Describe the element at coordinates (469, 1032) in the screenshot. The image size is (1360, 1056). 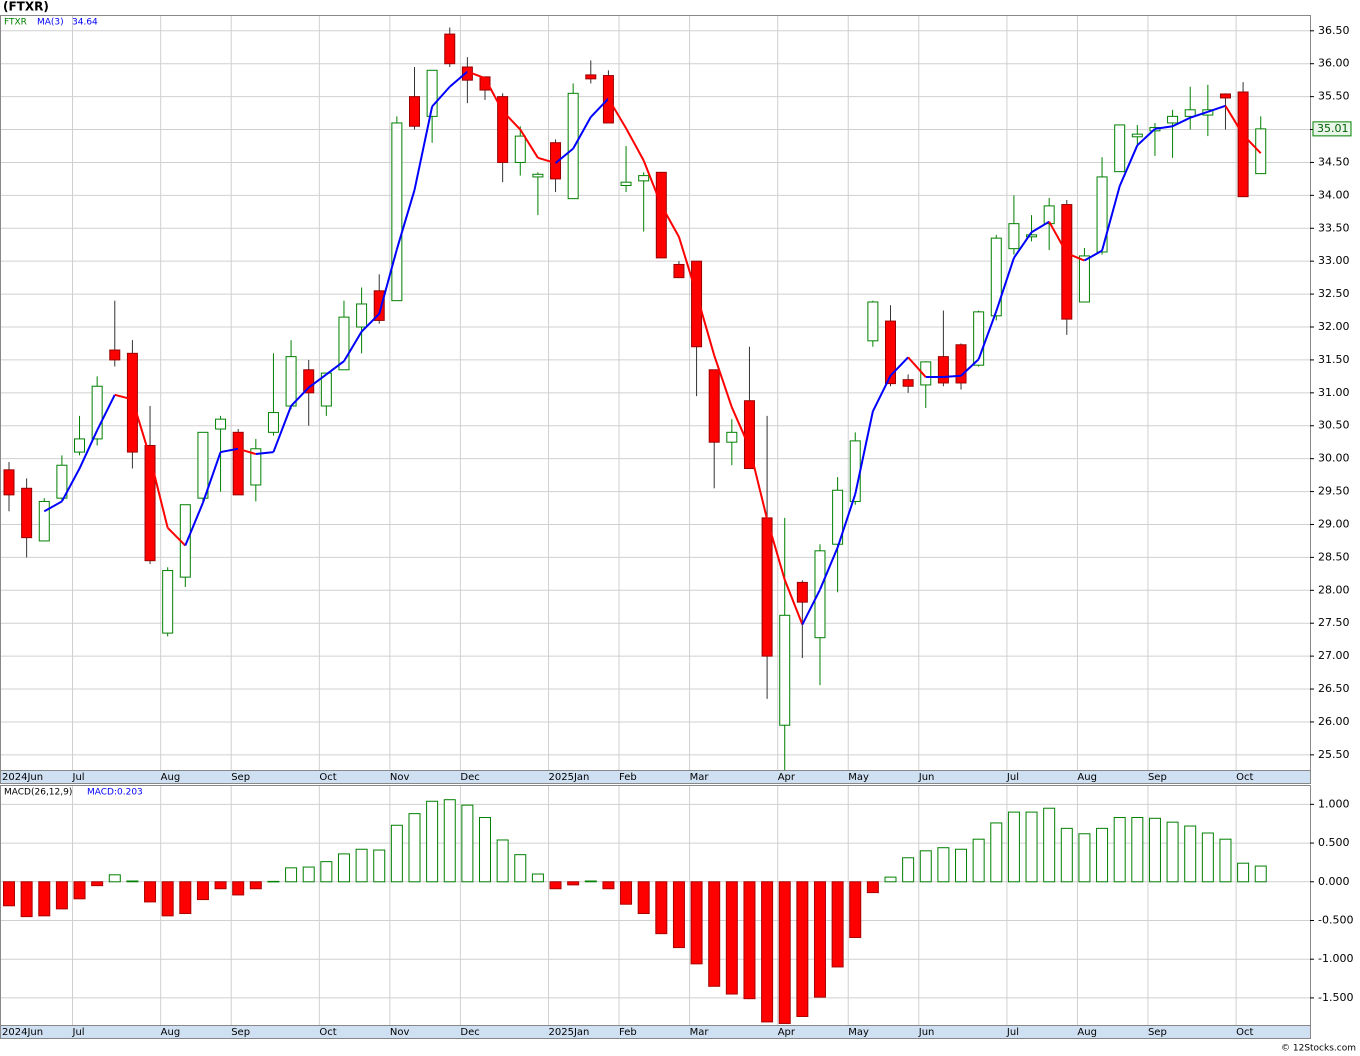
I see `x-tick-label: Dec` at that location.